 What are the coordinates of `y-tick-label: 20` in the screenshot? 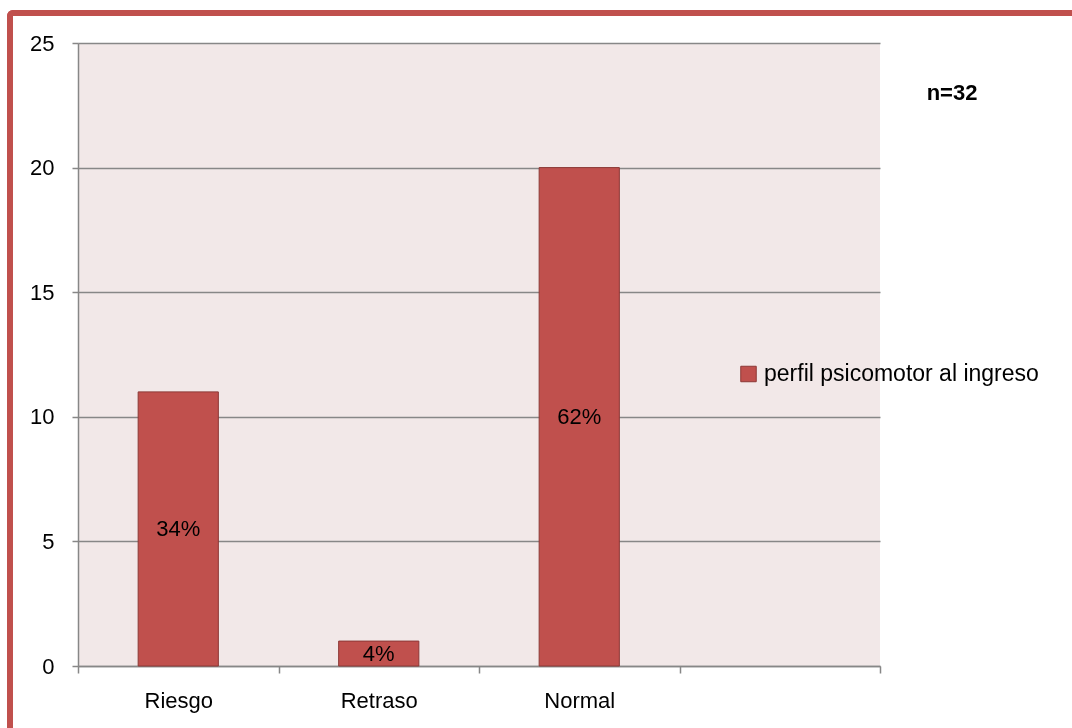 It's located at (42, 168).